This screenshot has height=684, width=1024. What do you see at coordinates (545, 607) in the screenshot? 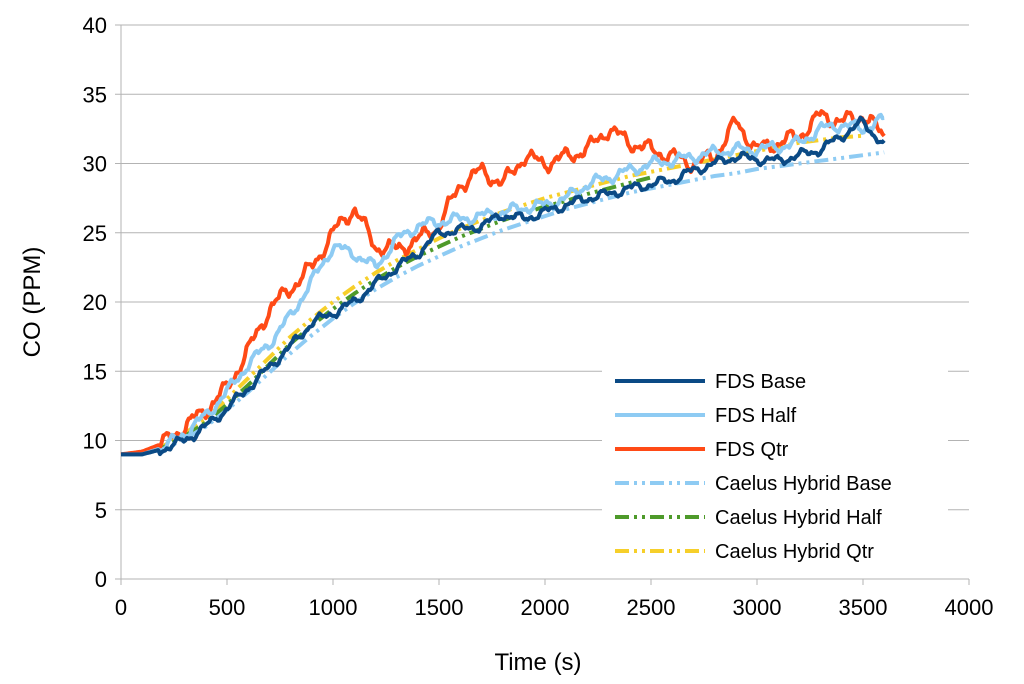
I see `x-tick-label: 2000` at bounding box center [545, 607].